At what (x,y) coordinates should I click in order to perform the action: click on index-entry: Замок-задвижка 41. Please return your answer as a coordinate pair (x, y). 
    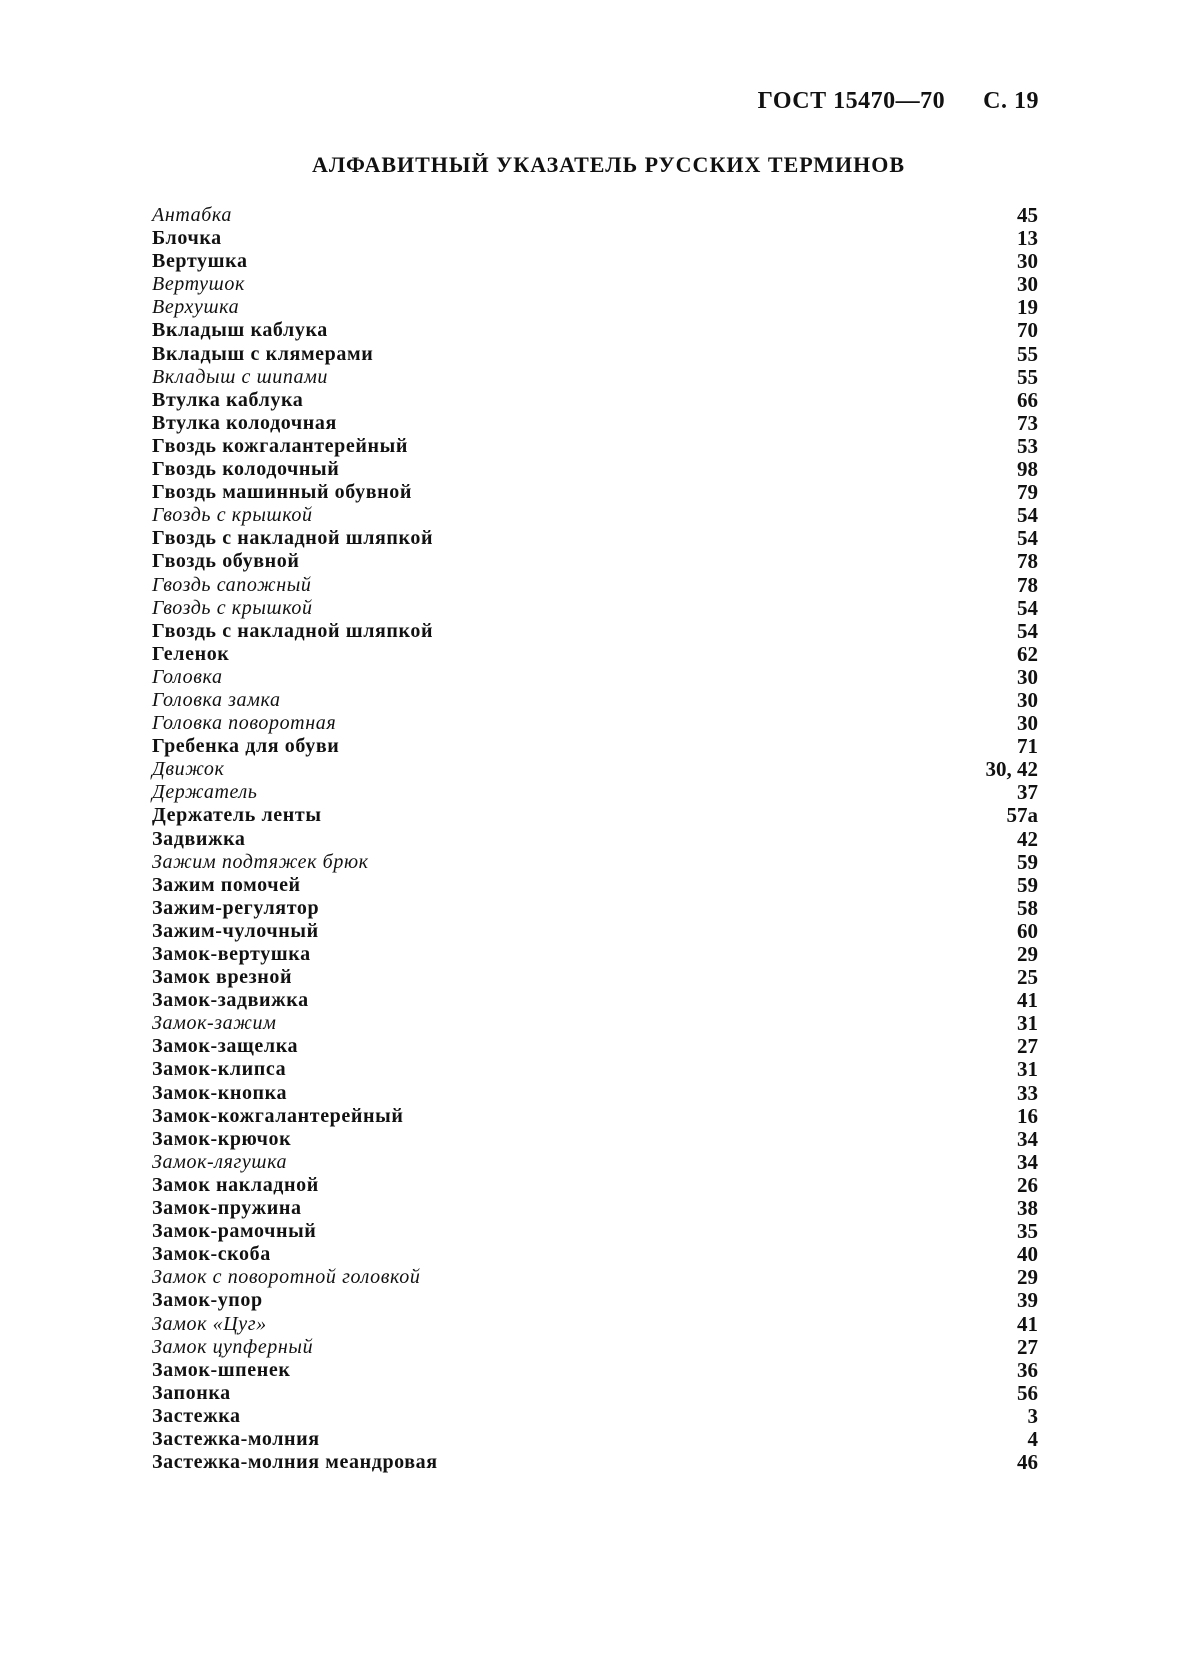
    Looking at the image, I should click on (595, 1000).